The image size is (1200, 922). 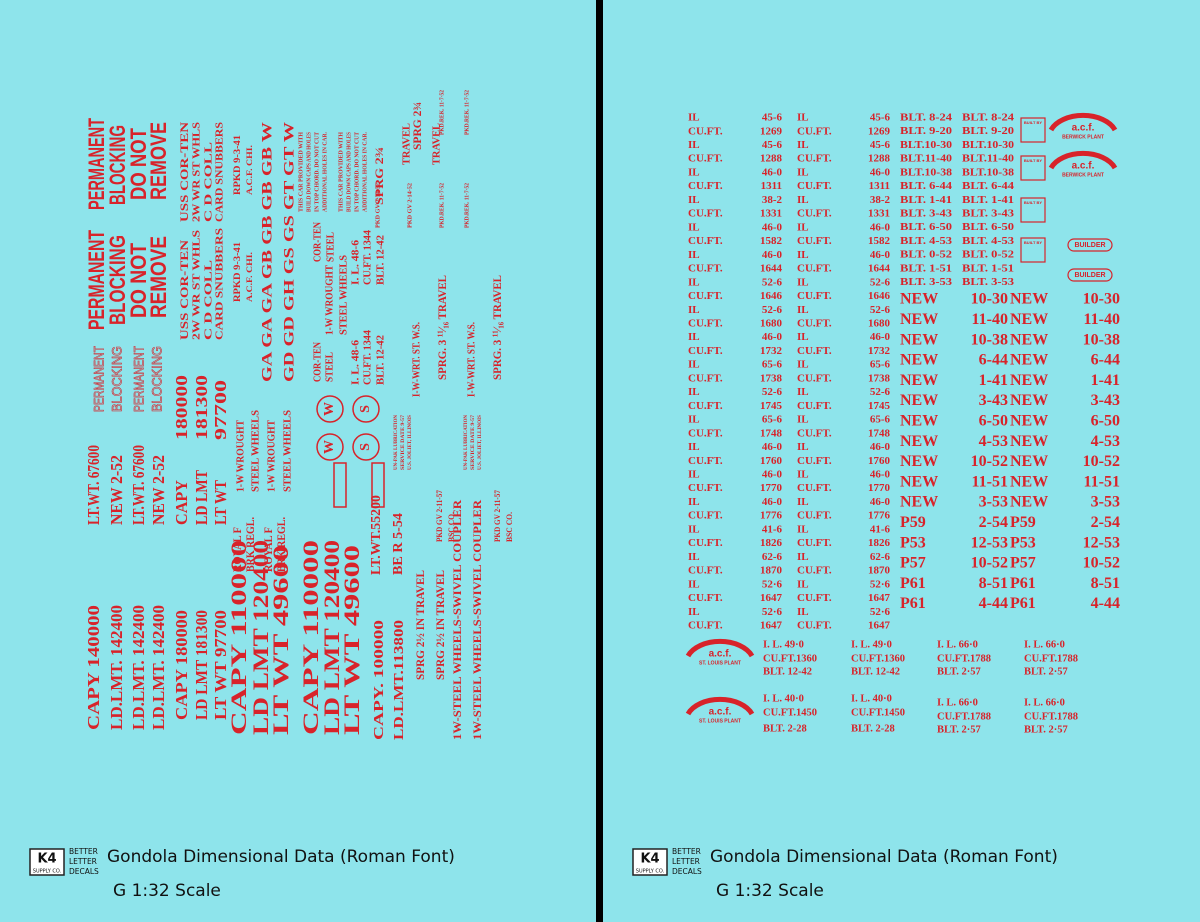 I want to click on big-value: 6-44, so click(x=1105, y=360).